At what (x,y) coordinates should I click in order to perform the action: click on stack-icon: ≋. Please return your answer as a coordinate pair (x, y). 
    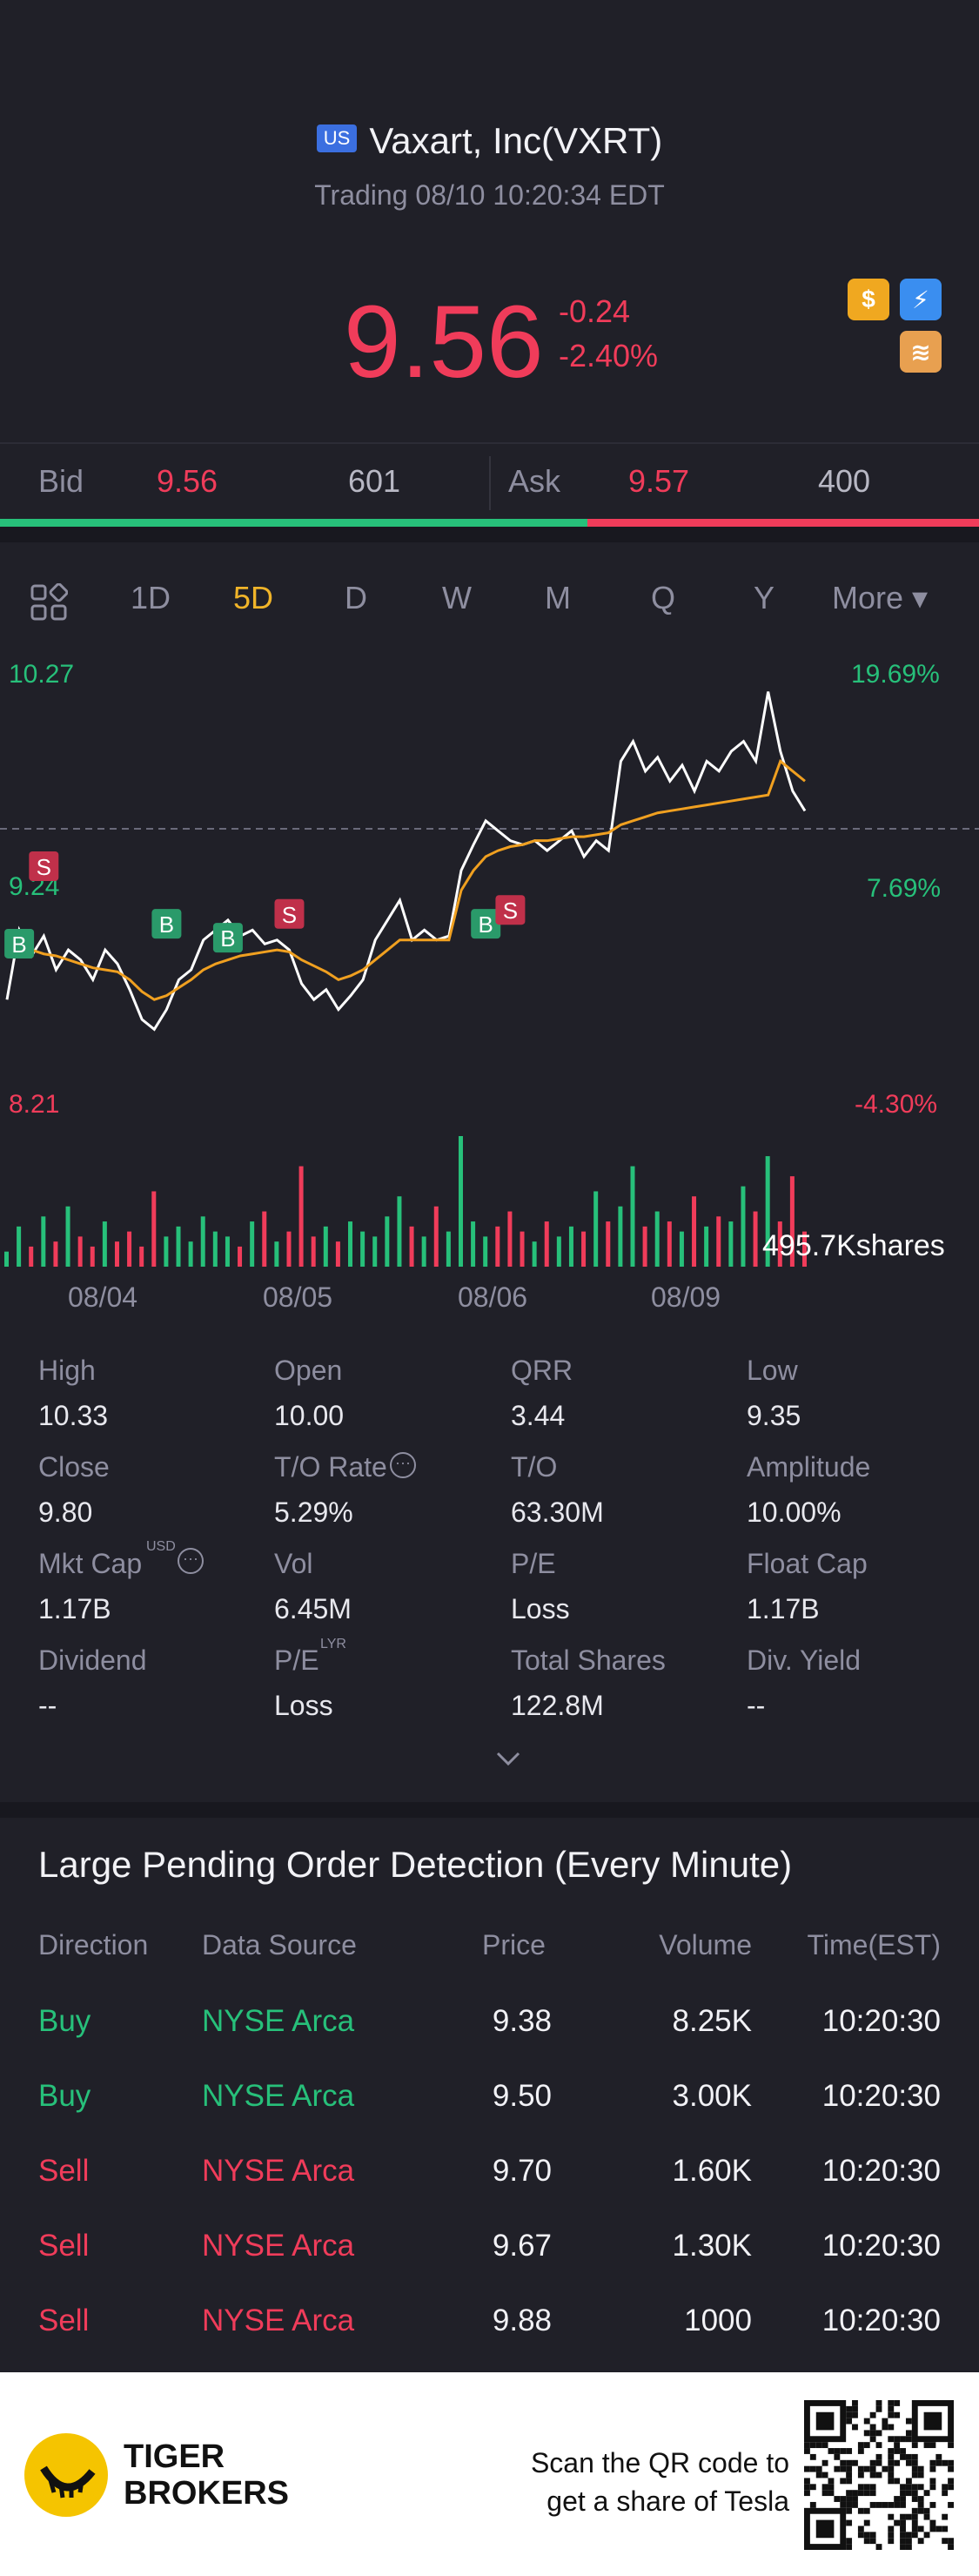
    Looking at the image, I should click on (921, 352).